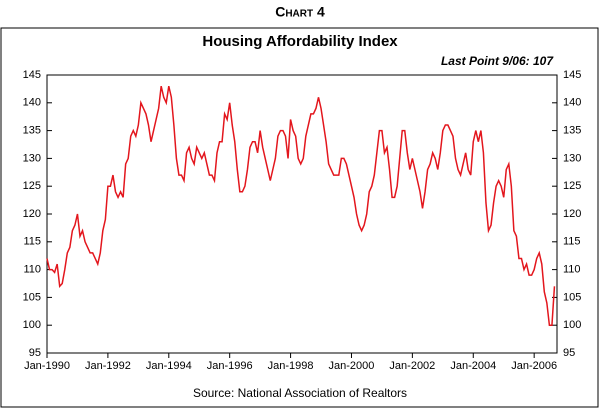 The width and height of the screenshot is (600, 410). I want to click on y-tick-label: 110, so click(32, 270).